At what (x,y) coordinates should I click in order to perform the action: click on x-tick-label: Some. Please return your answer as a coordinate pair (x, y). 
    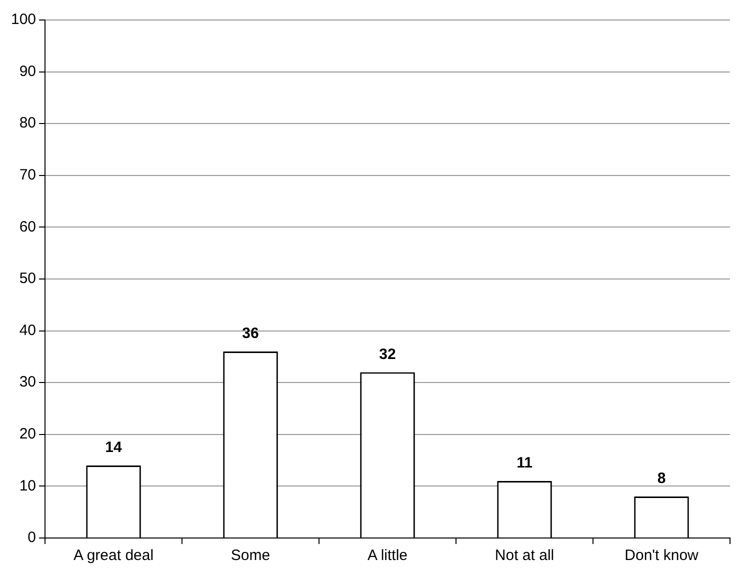
    Looking at the image, I should click on (250, 555).